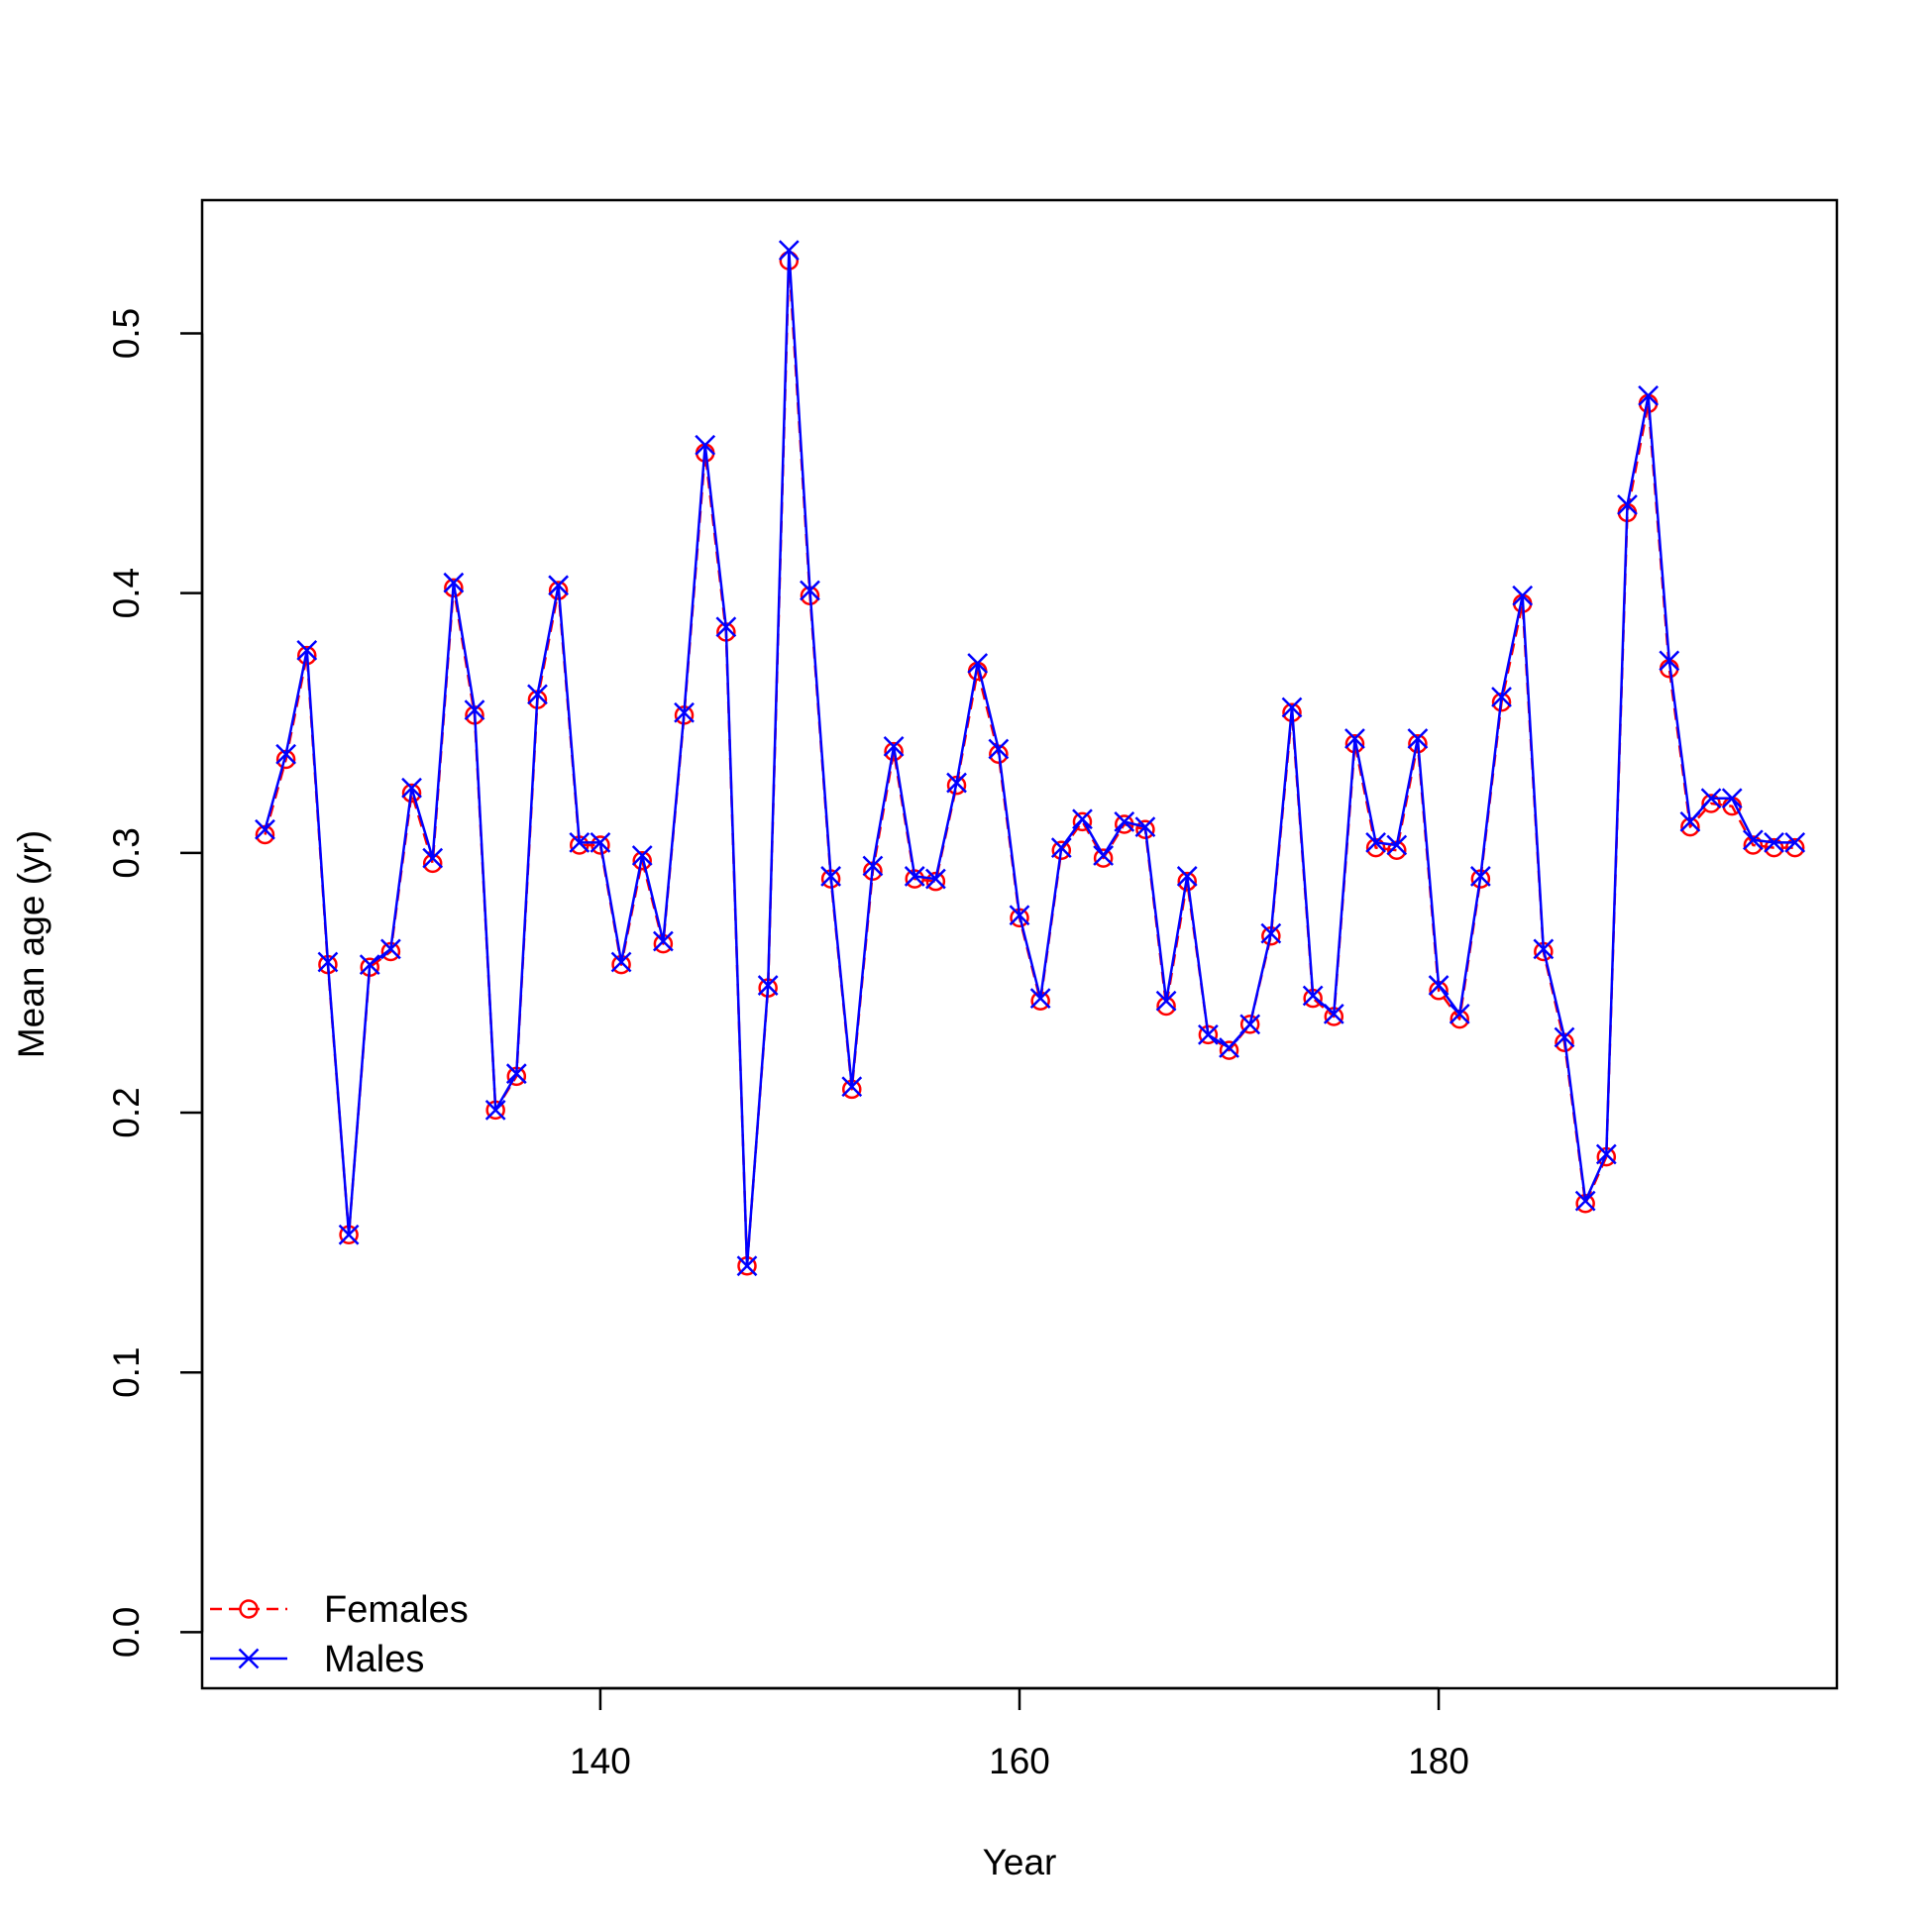  Describe the element at coordinates (396, 1610) in the screenshot. I see `legend-label-females: Females` at that location.